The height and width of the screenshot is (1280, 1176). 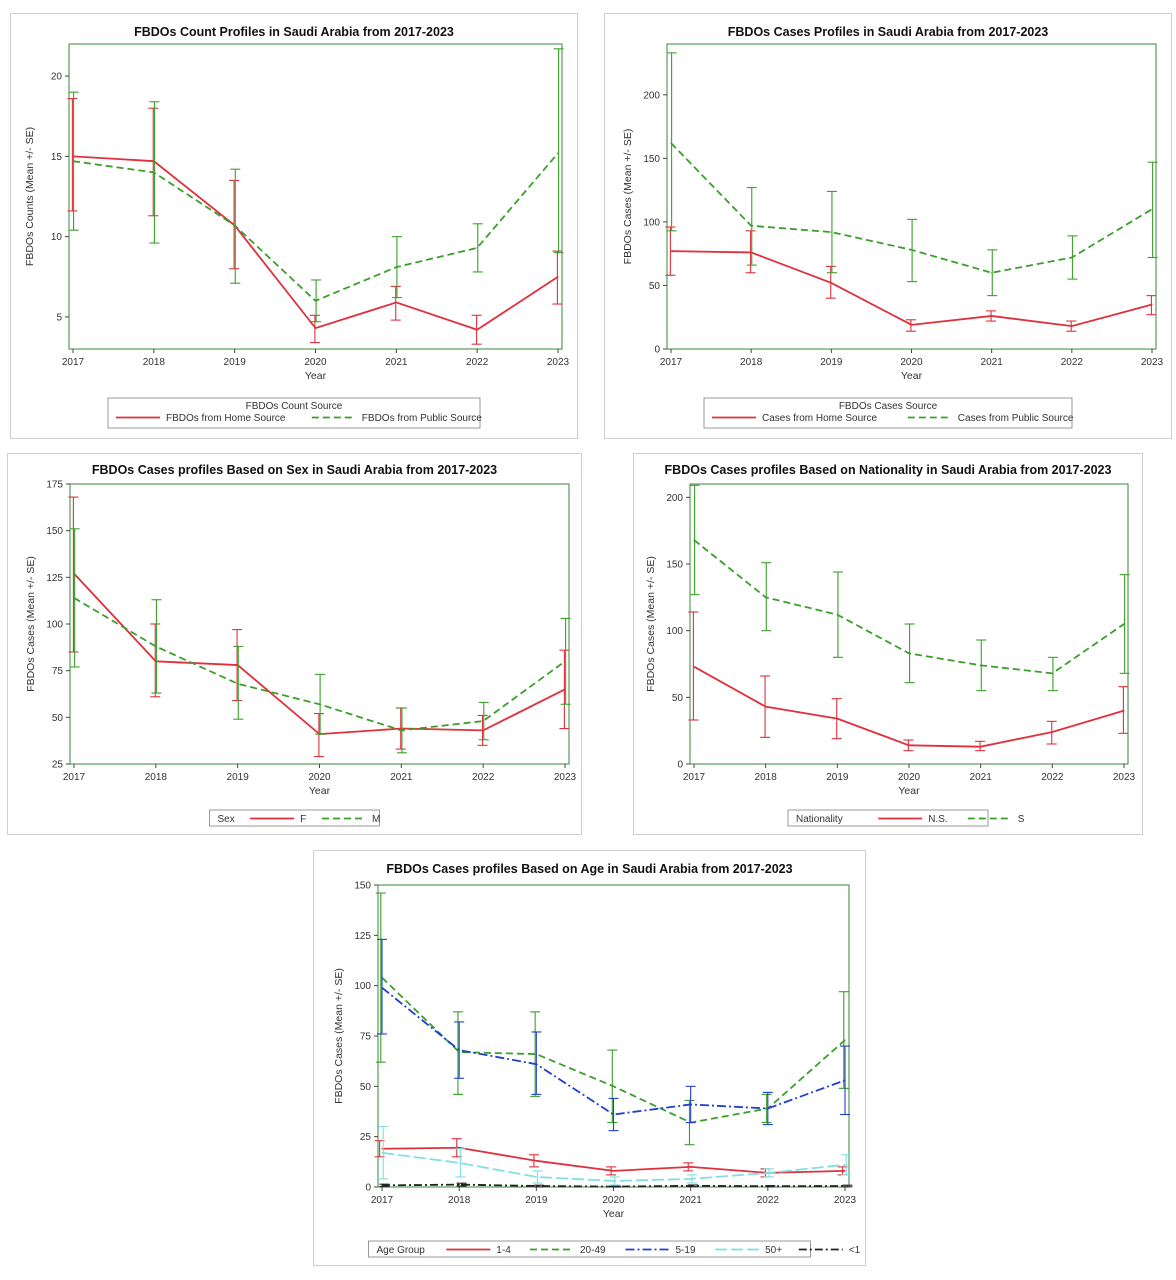 I want to click on y-tick-label: 25, so click(x=58, y=765).